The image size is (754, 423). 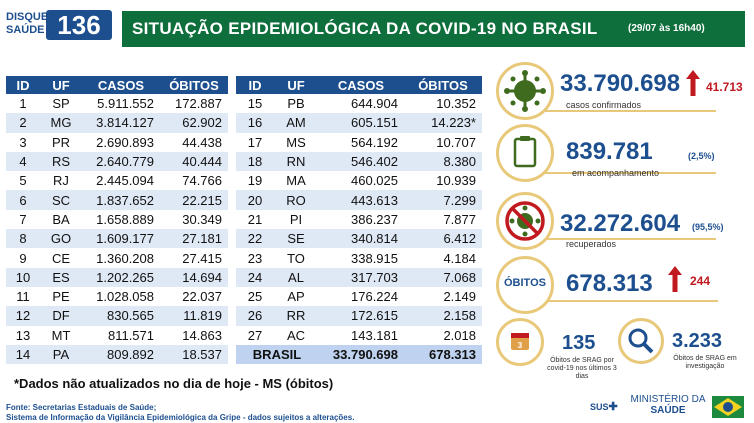 What do you see at coordinates (599, 407) in the screenshot?
I see `sus-text: SUS` at bounding box center [599, 407].